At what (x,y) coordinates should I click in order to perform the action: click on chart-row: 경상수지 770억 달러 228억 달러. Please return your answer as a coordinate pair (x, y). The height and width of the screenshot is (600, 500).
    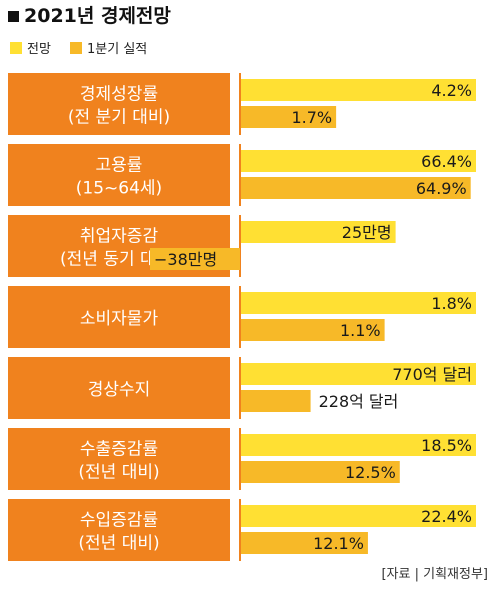
    Looking at the image, I should click on (242, 388).